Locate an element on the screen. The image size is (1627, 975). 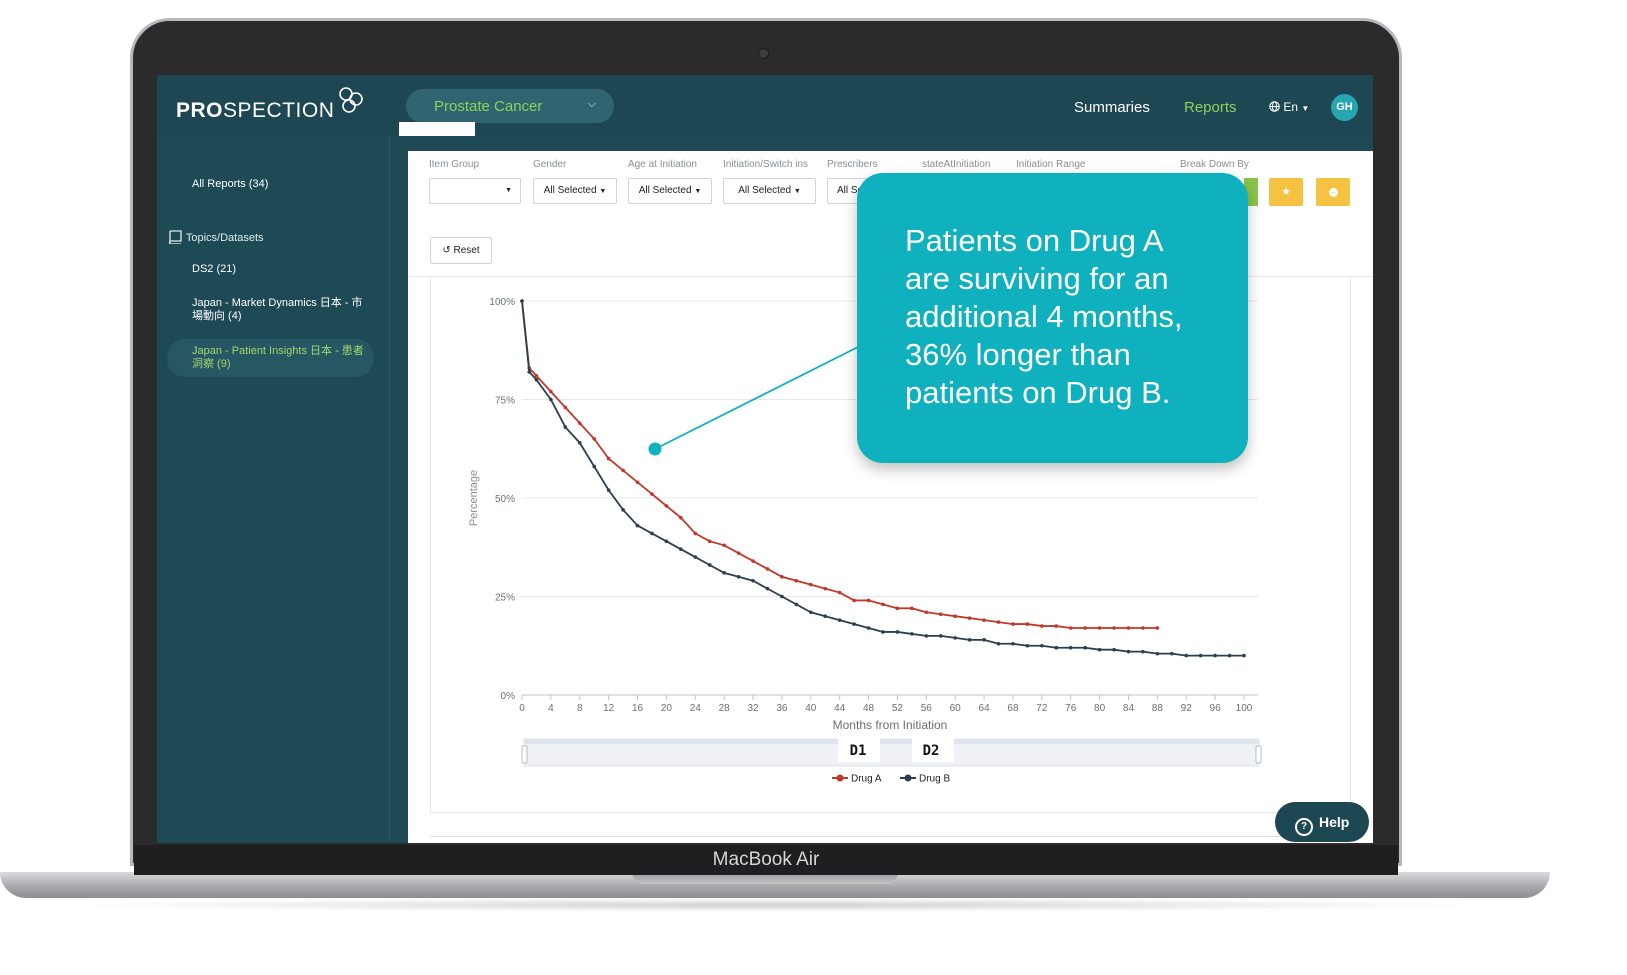
language-label: En is located at coordinates (1291, 107).